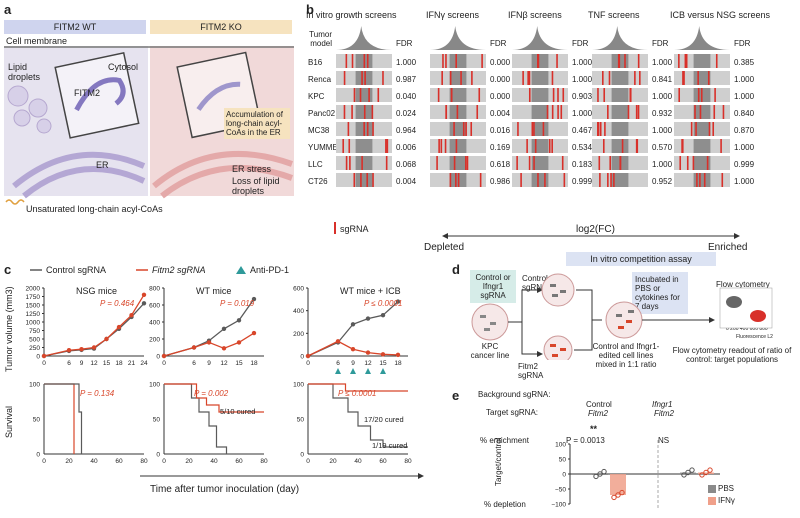 This screenshot has width=800, height=518. I want to click on y-tick-label: 0, so click(158, 357).